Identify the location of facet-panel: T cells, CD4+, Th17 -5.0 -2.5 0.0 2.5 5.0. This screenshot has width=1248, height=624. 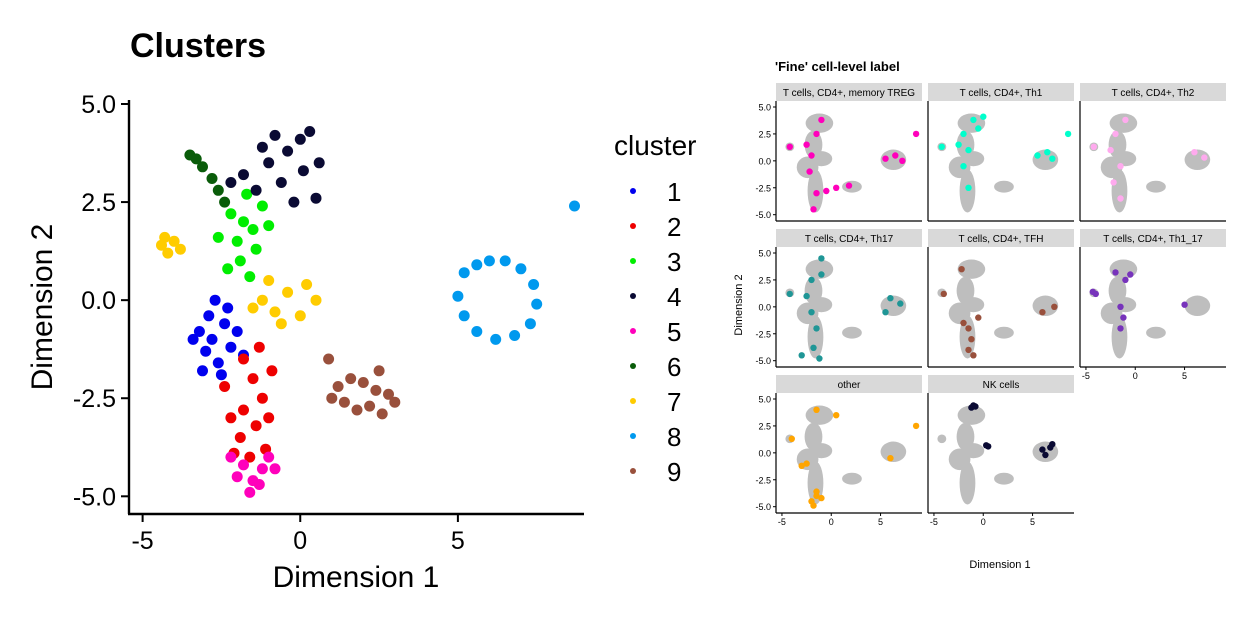
(838, 298).